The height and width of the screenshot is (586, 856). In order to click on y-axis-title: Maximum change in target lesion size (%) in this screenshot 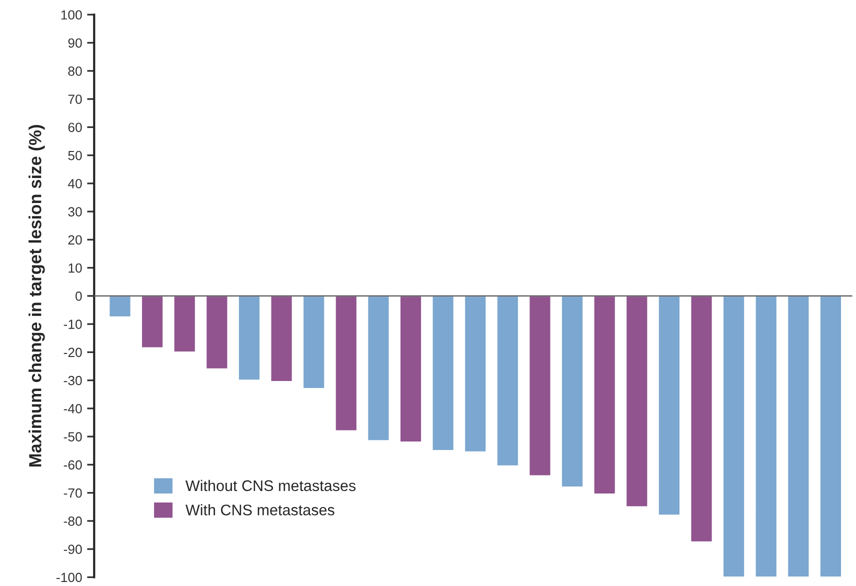, I will do `click(36, 295)`.